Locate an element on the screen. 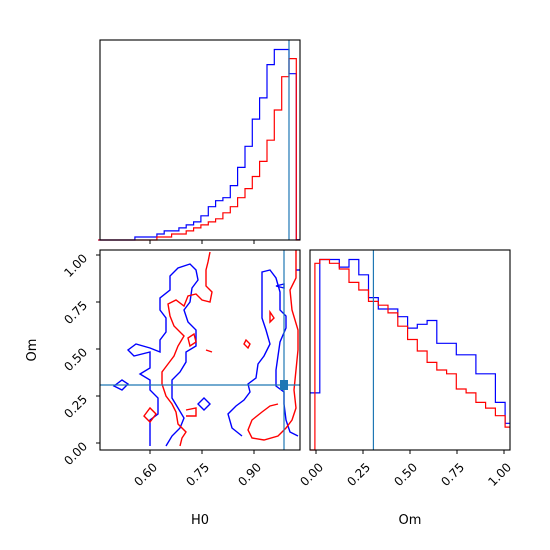  joint-ytick-label: 0.25 is located at coordinates (75, 406).